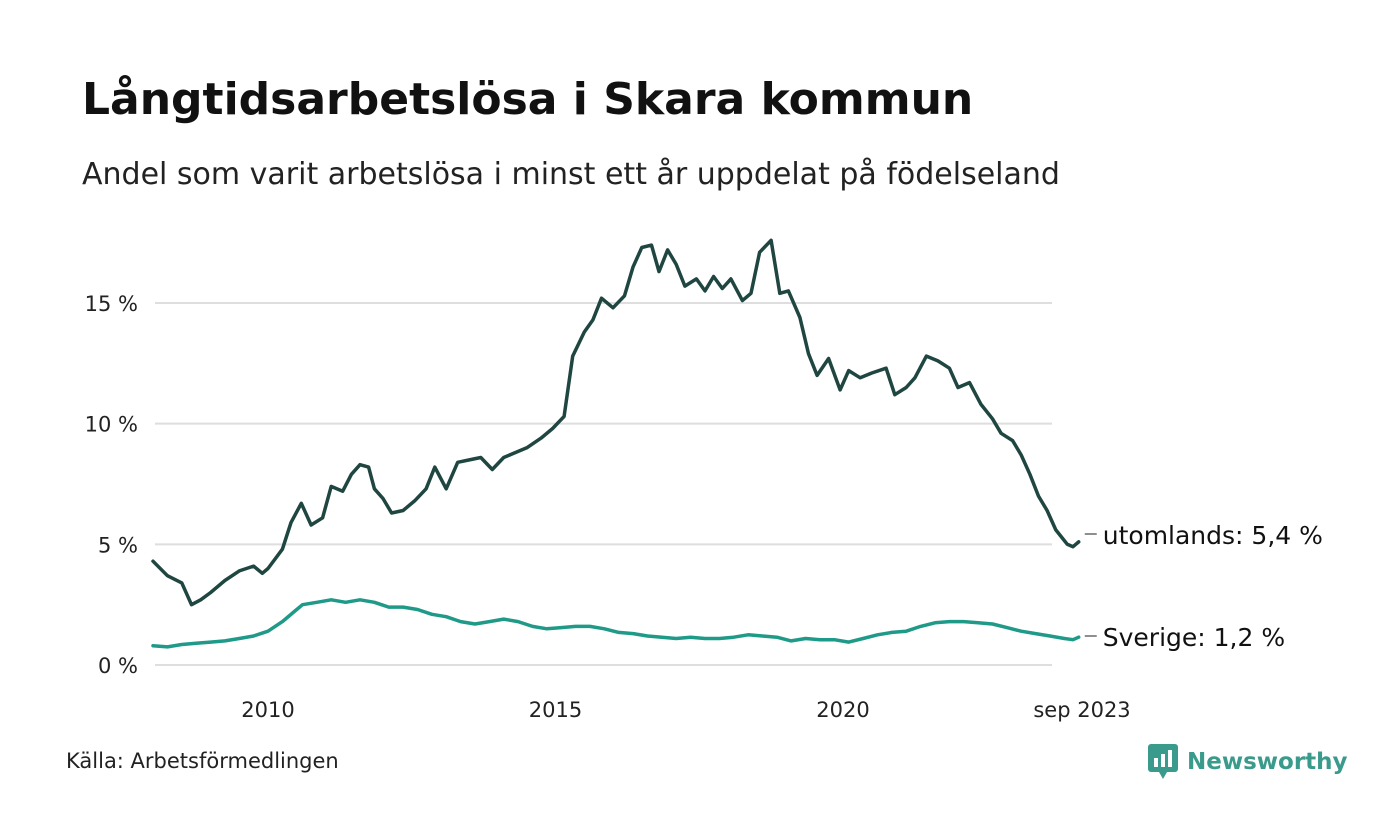 This screenshot has width=1400, height=840. What do you see at coordinates (267, 710) in the screenshot?
I see `x-tick-label: 2010` at bounding box center [267, 710].